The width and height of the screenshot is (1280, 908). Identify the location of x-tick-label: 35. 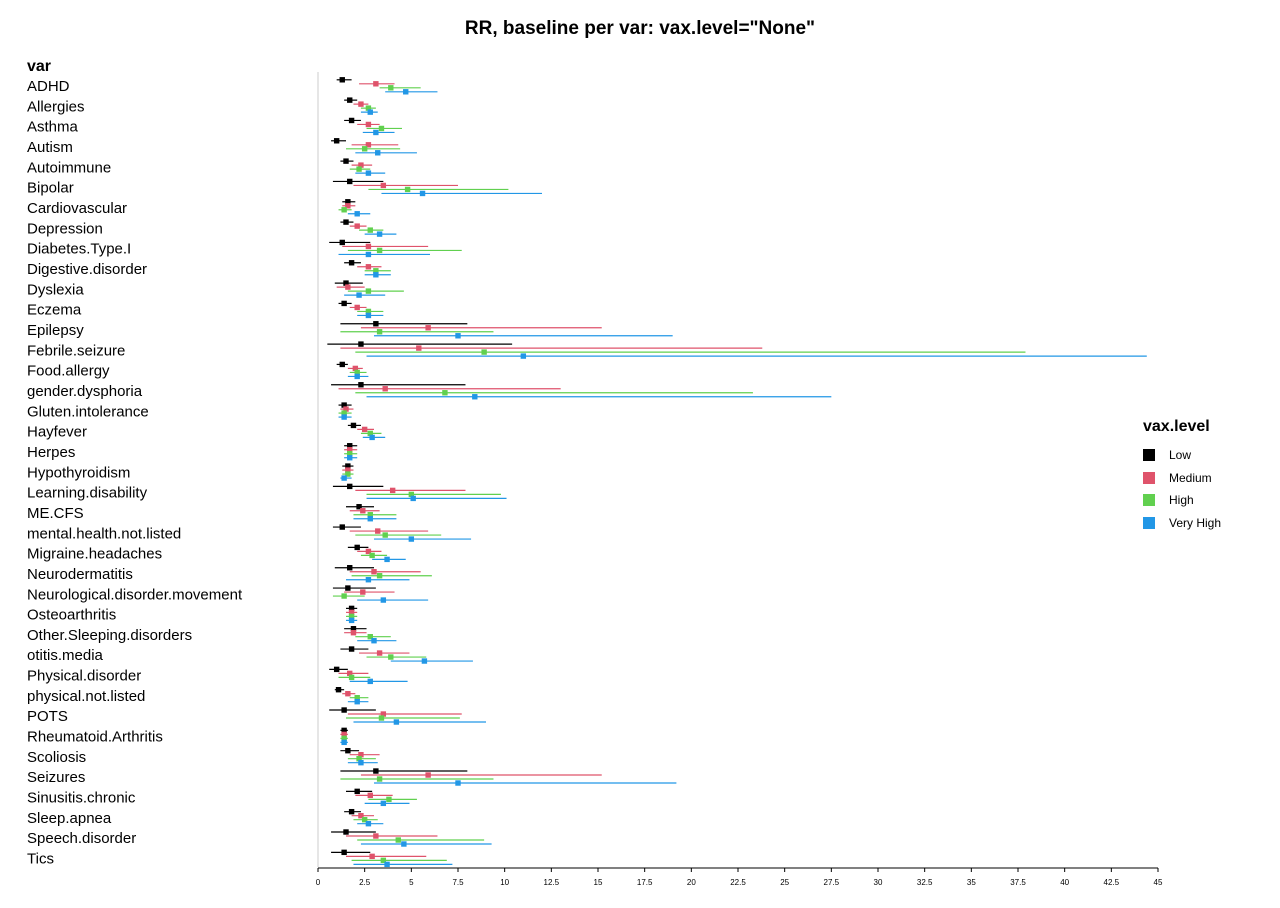
(971, 882).